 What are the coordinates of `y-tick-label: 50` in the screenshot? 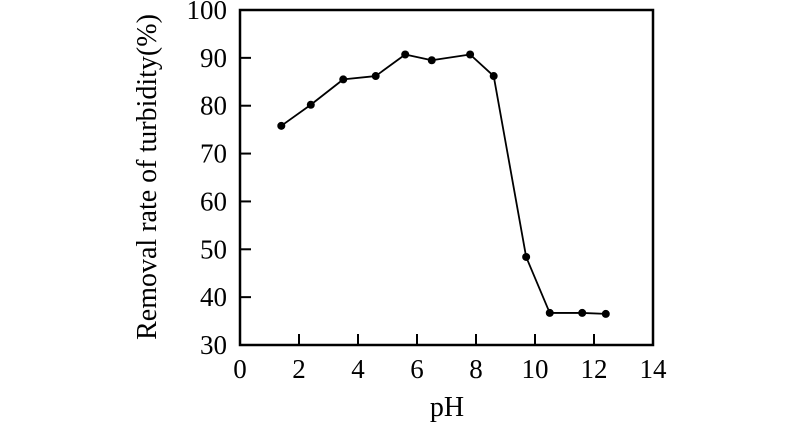 It's located at (213, 249).